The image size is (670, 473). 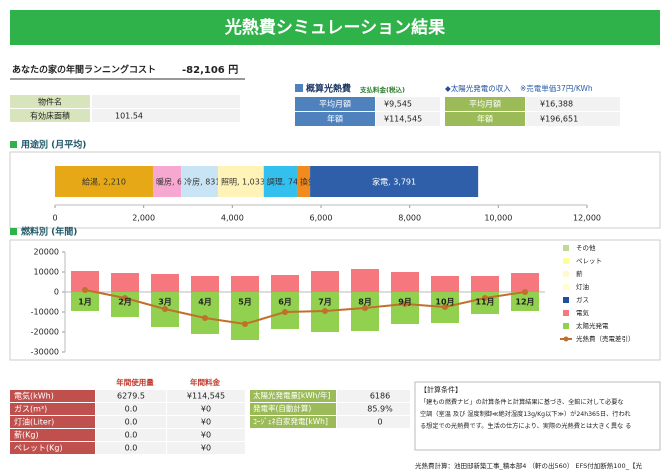 What do you see at coordinates (498, 218) in the screenshot?
I see `x-tick-label: 10,000` at bounding box center [498, 218].